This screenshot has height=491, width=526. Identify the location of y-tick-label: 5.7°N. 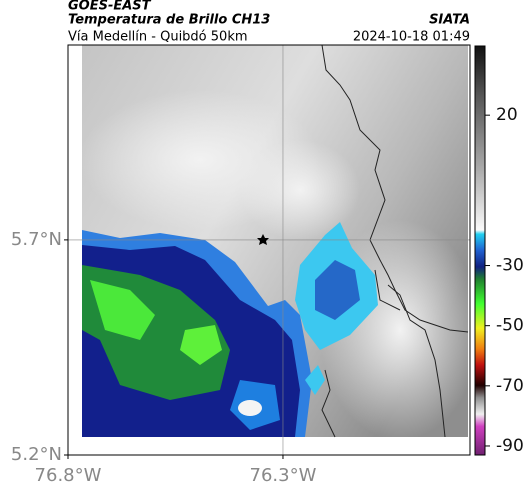
(36, 239).